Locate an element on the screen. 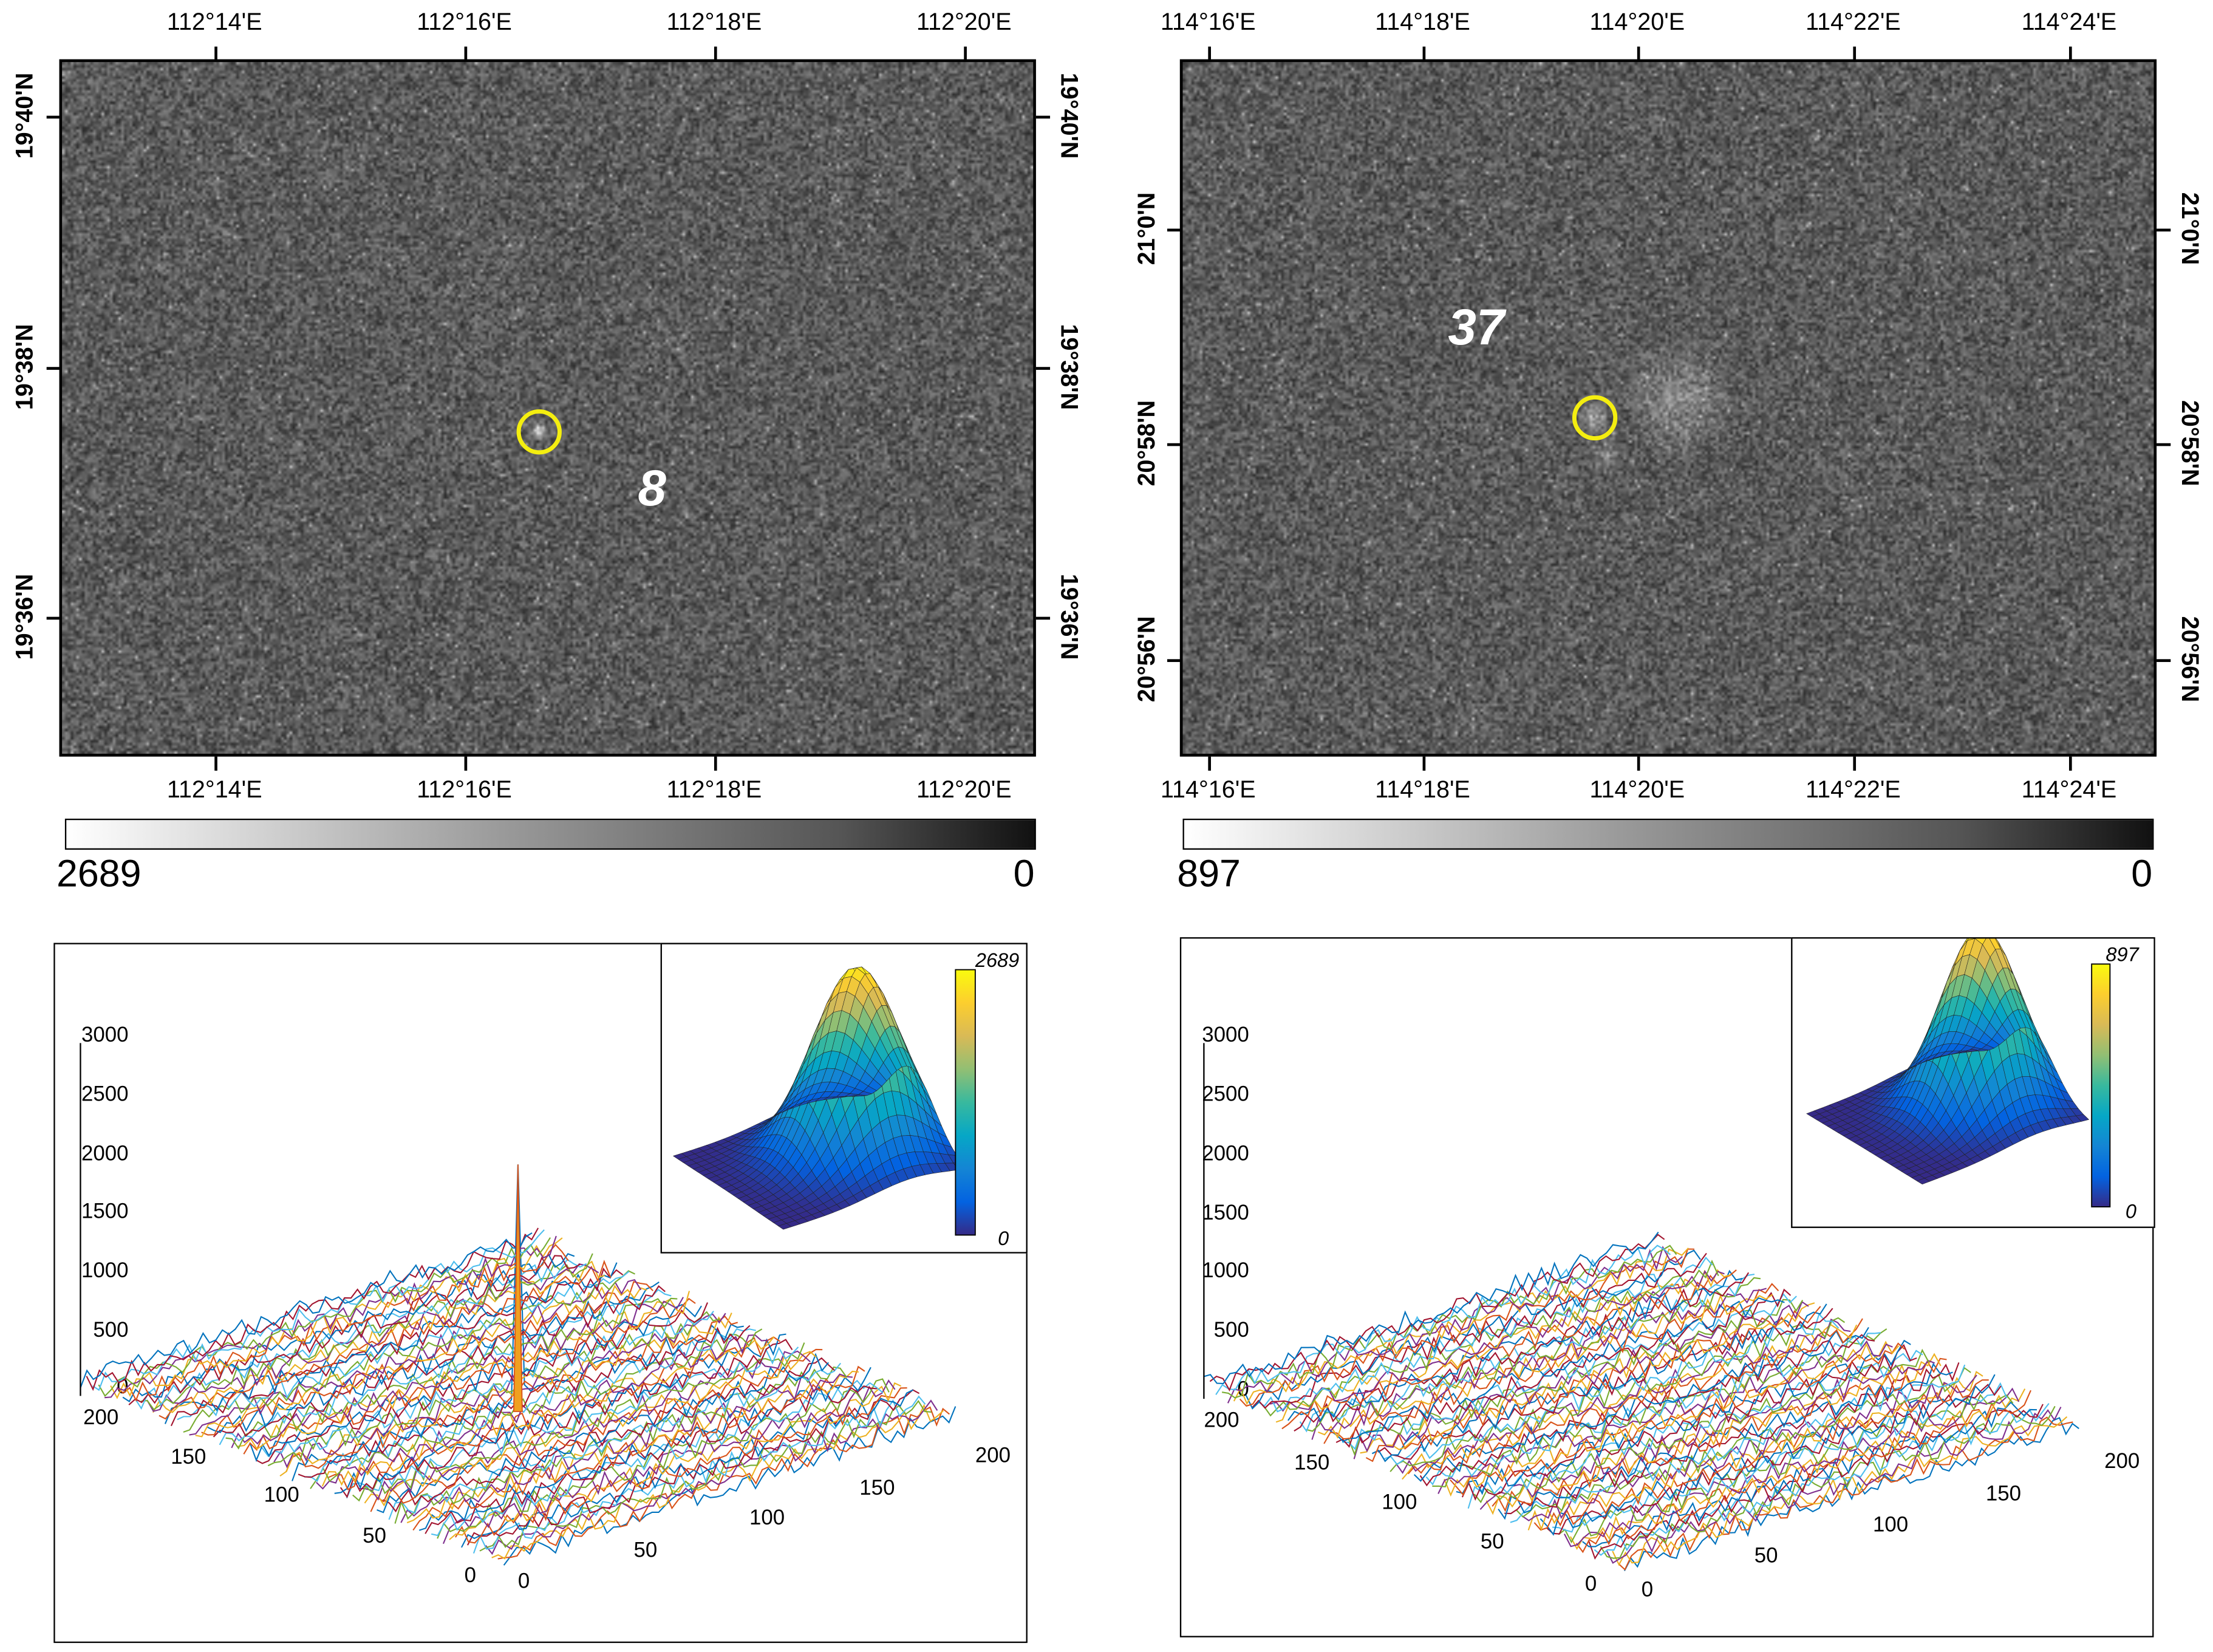  right-lat-left-label-3: 20°56'N is located at coordinates (1147, 659).